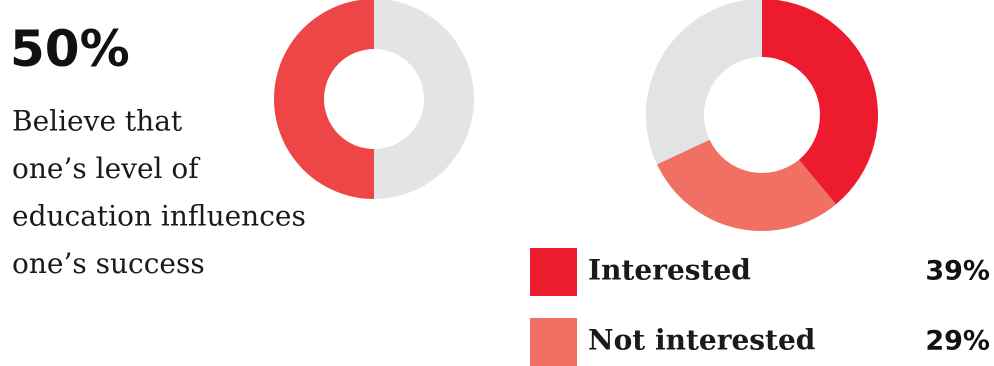  Describe the element at coordinates (957, 271) in the screenshot. I see `legend-value: 39%` at that location.